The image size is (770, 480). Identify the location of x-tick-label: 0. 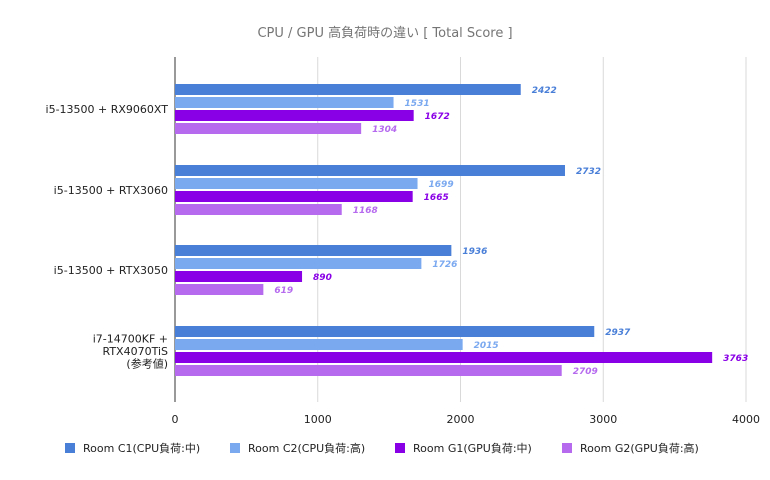
(175, 419).